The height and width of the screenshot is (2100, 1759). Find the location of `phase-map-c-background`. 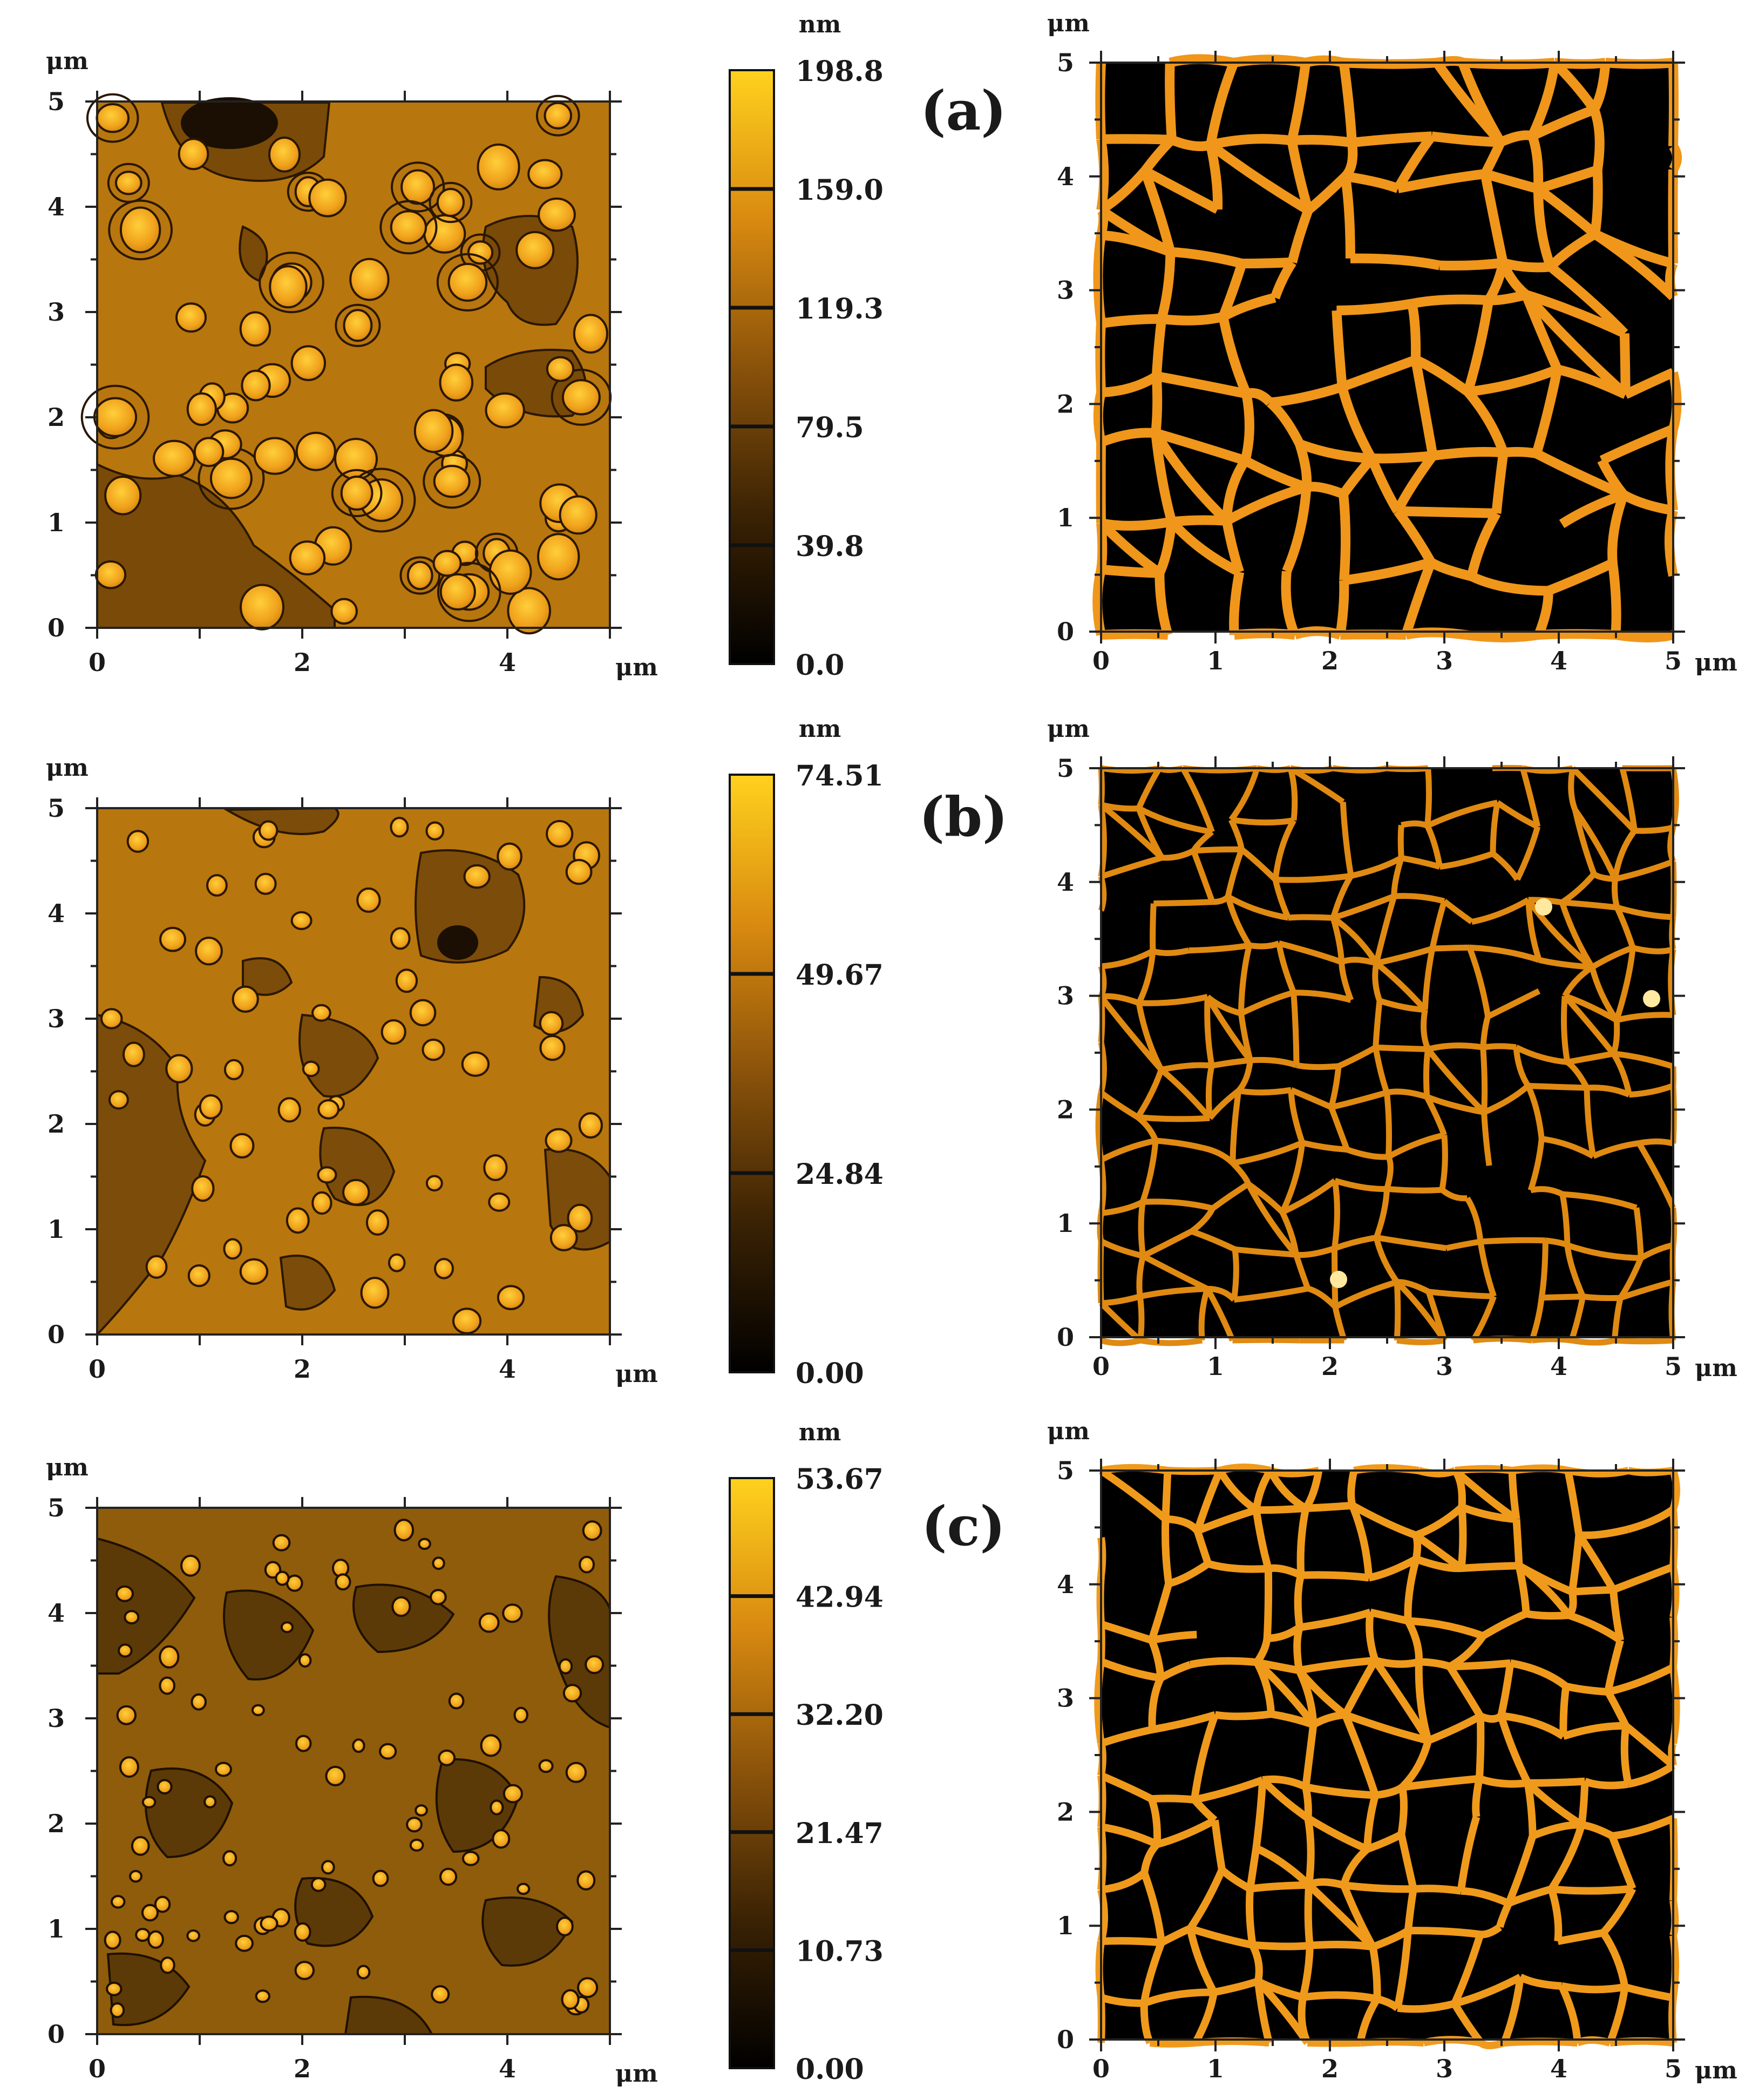

phase-map-c-background is located at coordinates (1387, 1756).